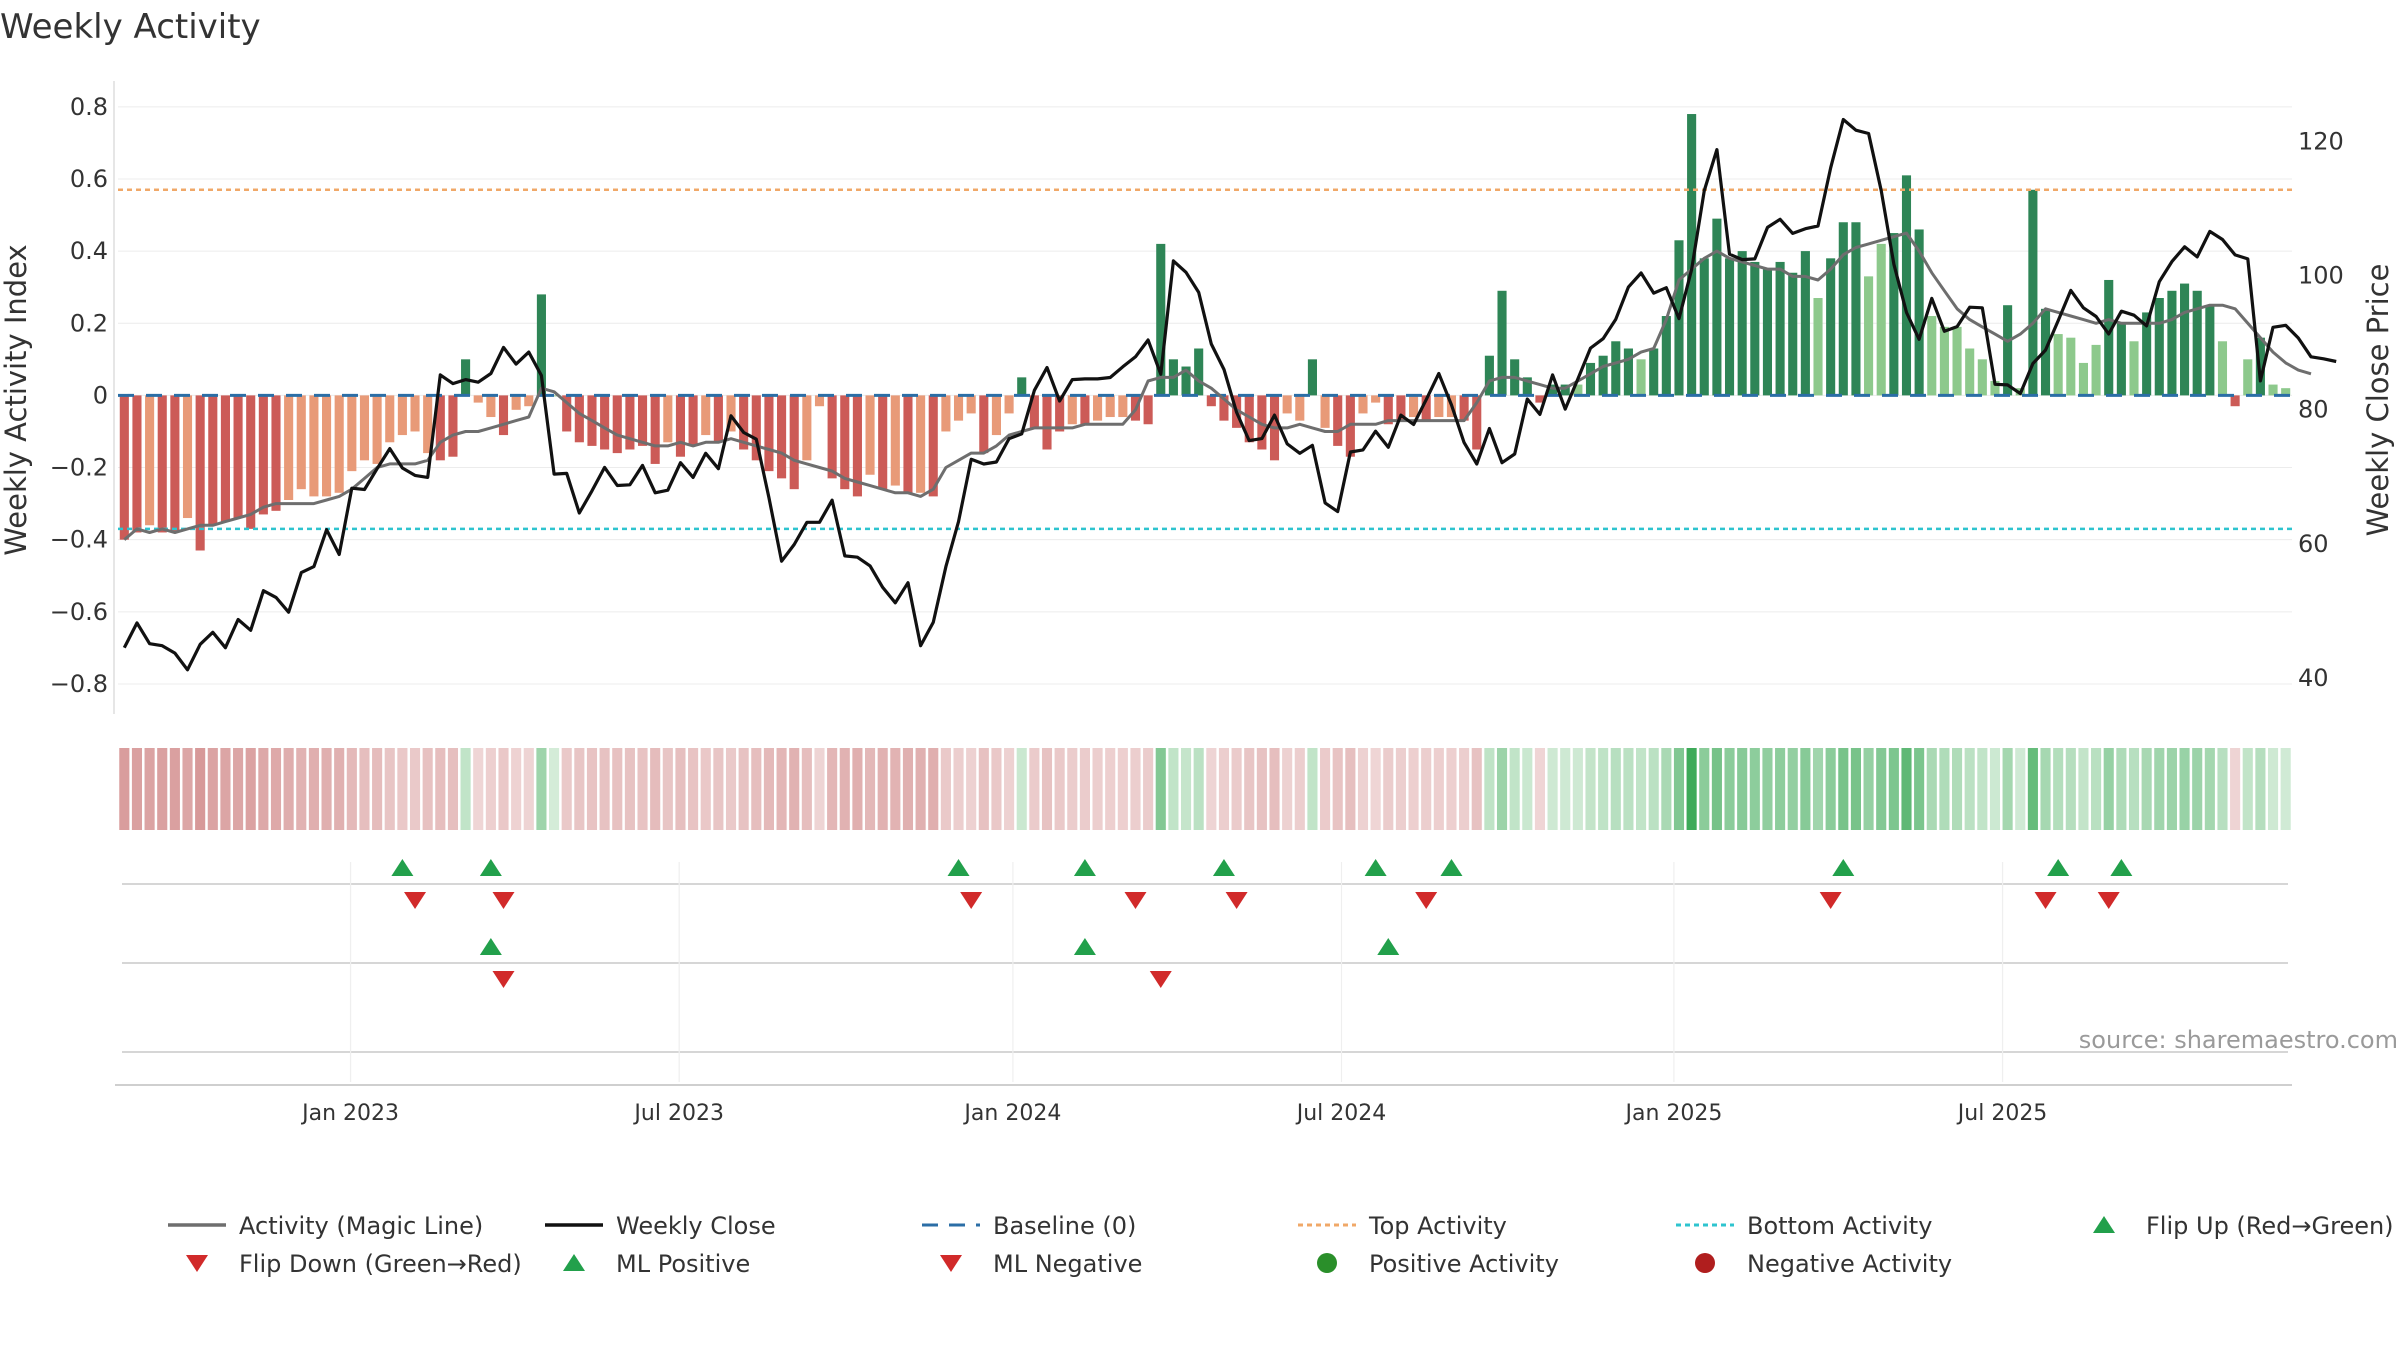 The height and width of the screenshot is (1350, 2400). I want to click on right-tick-label: 60, so click(2313, 544).